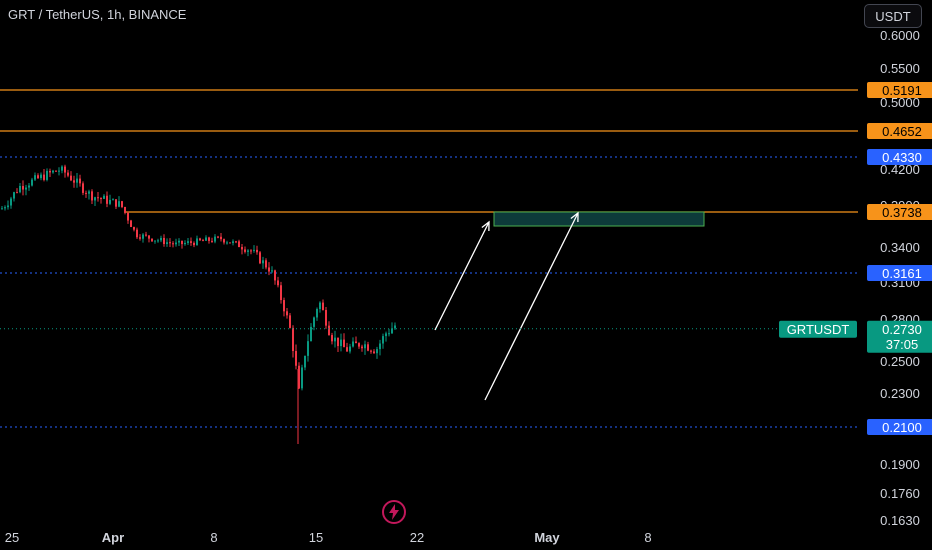 The width and height of the screenshot is (932, 550). Describe the element at coordinates (900, 361) in the screenshot. I see `price-tick-label: 0.2500` at that location.